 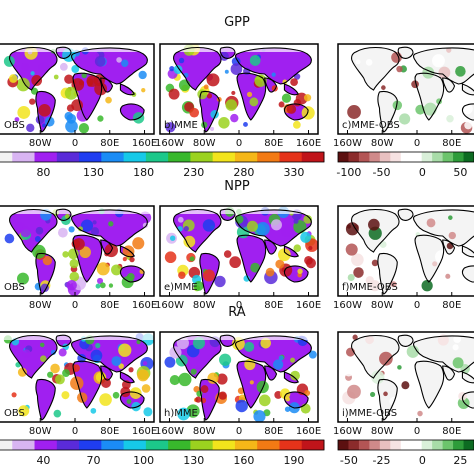 I want to click on colorbar-tick-label: 40, so click(x=43, y=460).